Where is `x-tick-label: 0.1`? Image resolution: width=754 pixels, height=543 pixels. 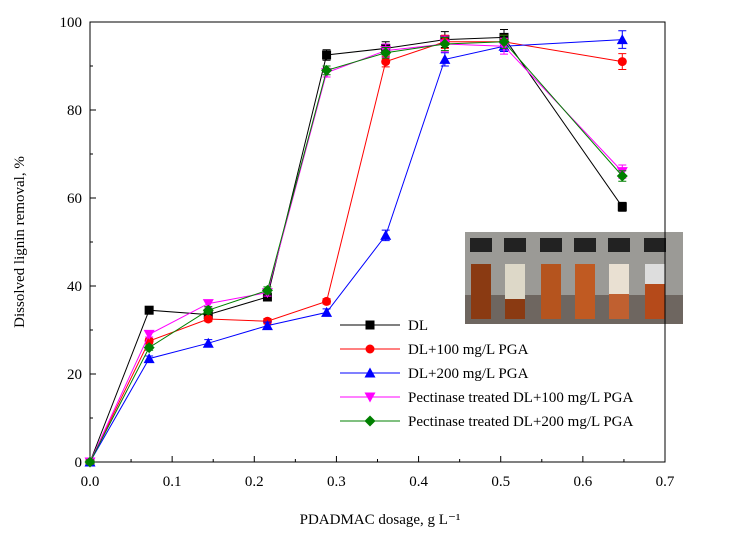
x-tick-label: 0.1 is located at coordinates (172, 482).